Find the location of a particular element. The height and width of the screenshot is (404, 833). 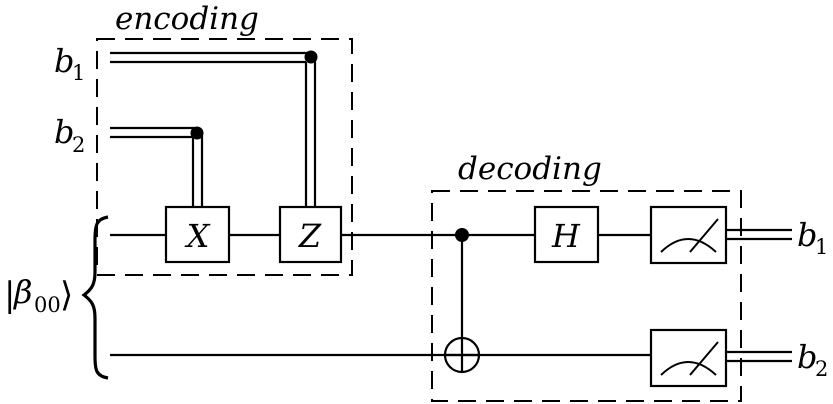

svg-text: Z is located at coordinates (310, 236).